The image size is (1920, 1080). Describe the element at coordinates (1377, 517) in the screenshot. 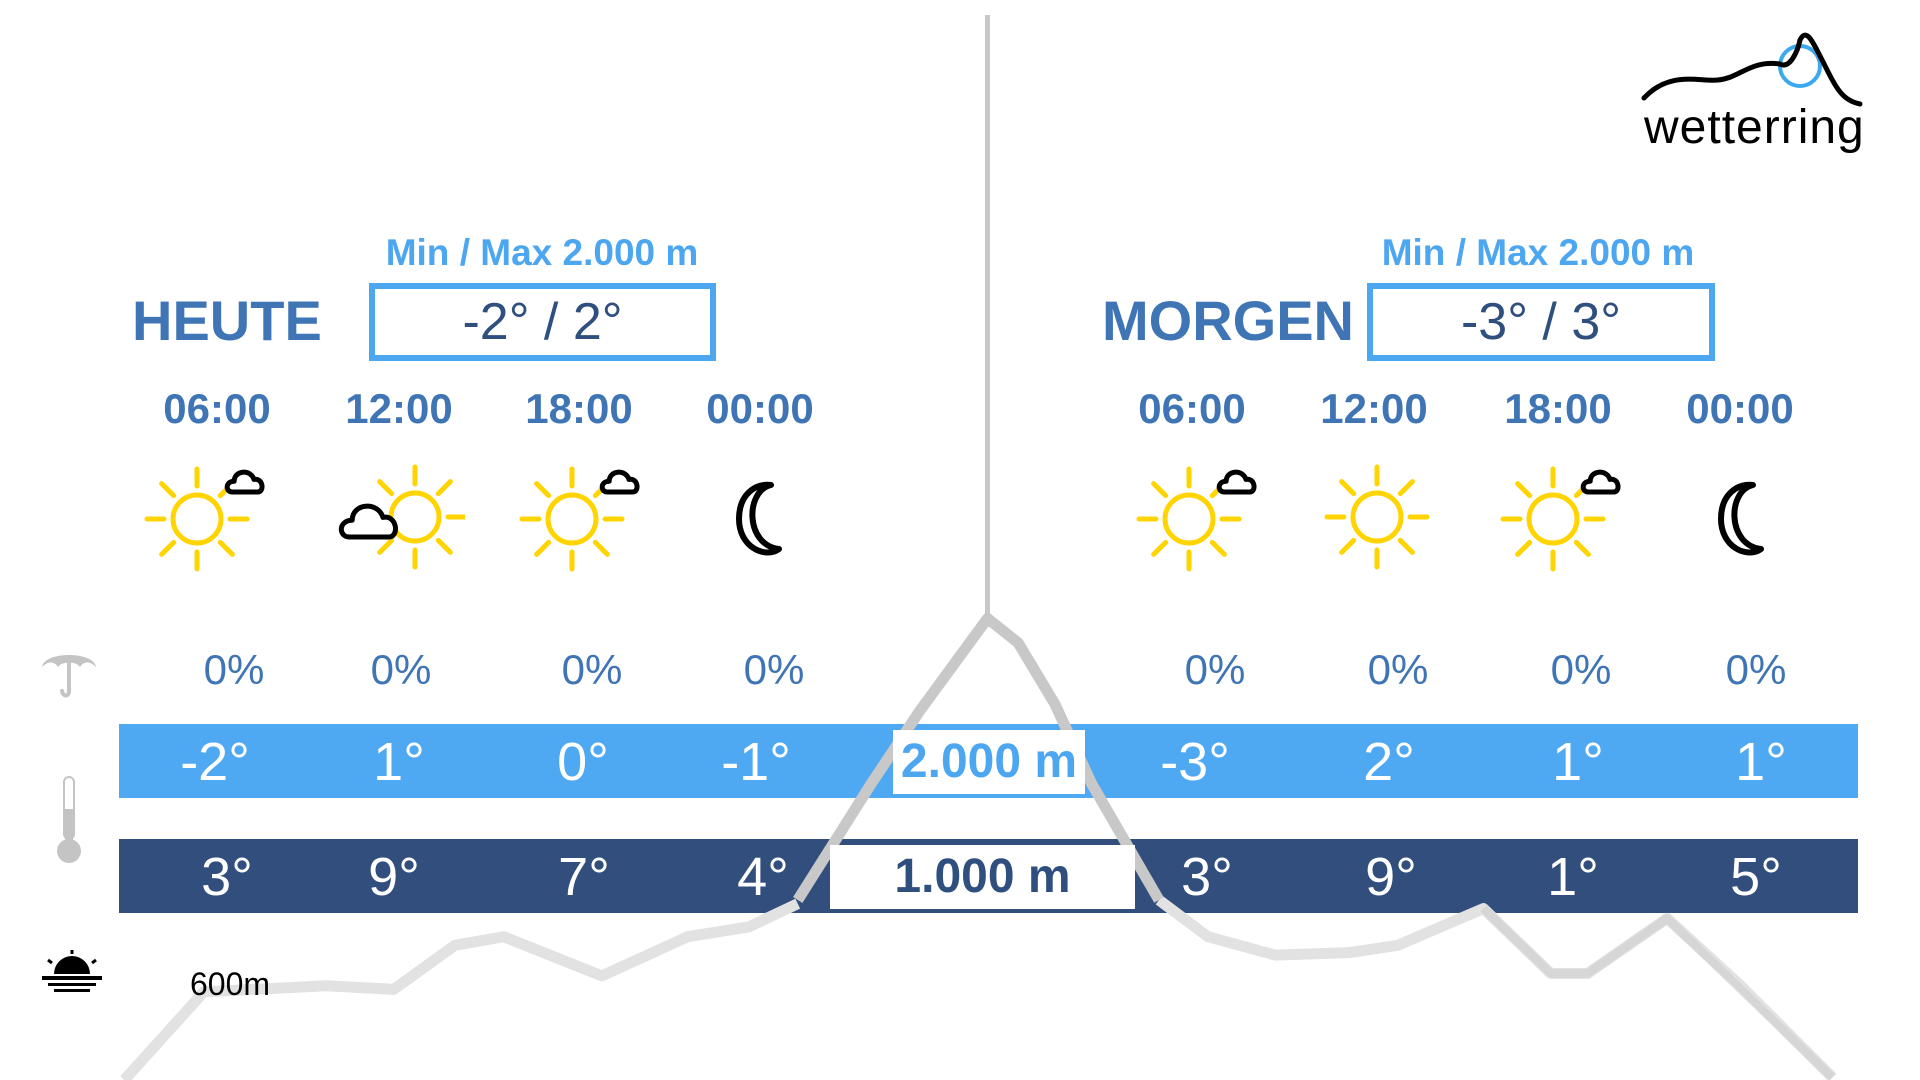

I see `sun-icon` at that location.